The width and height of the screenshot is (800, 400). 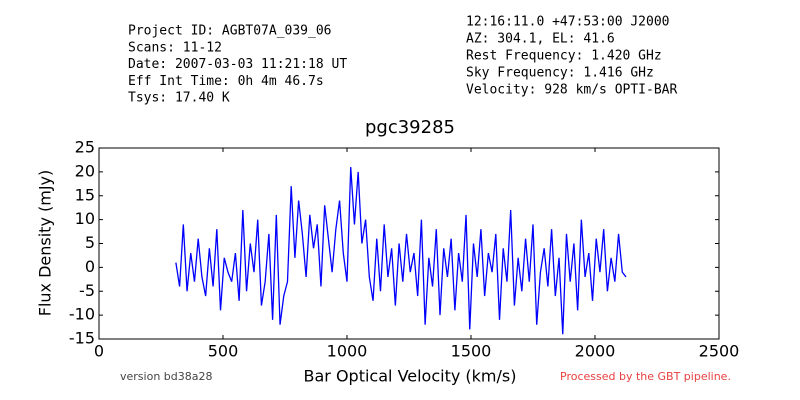 I want to click on header-line: Velocity: 928 km/s OPTI-BAR, so click(x=571, y=90).